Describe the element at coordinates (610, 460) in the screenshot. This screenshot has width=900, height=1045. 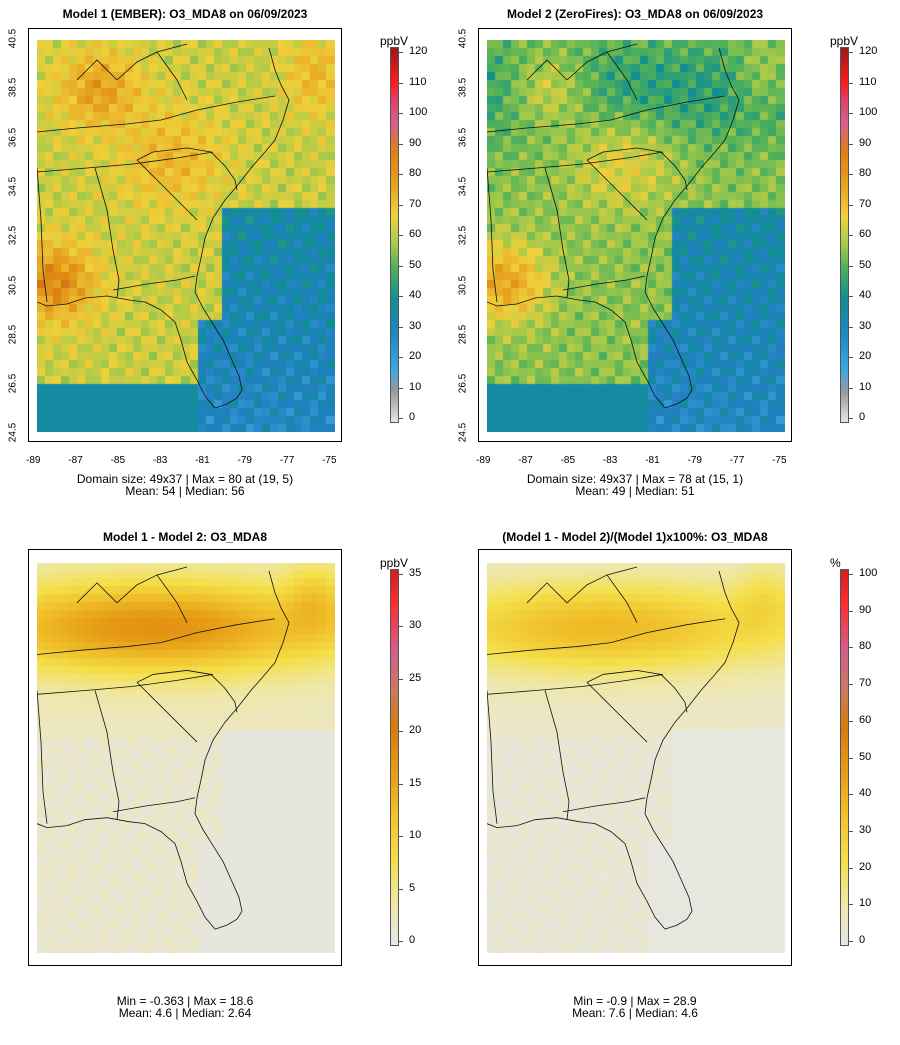
I see `x-tick-label: -83` at that location.